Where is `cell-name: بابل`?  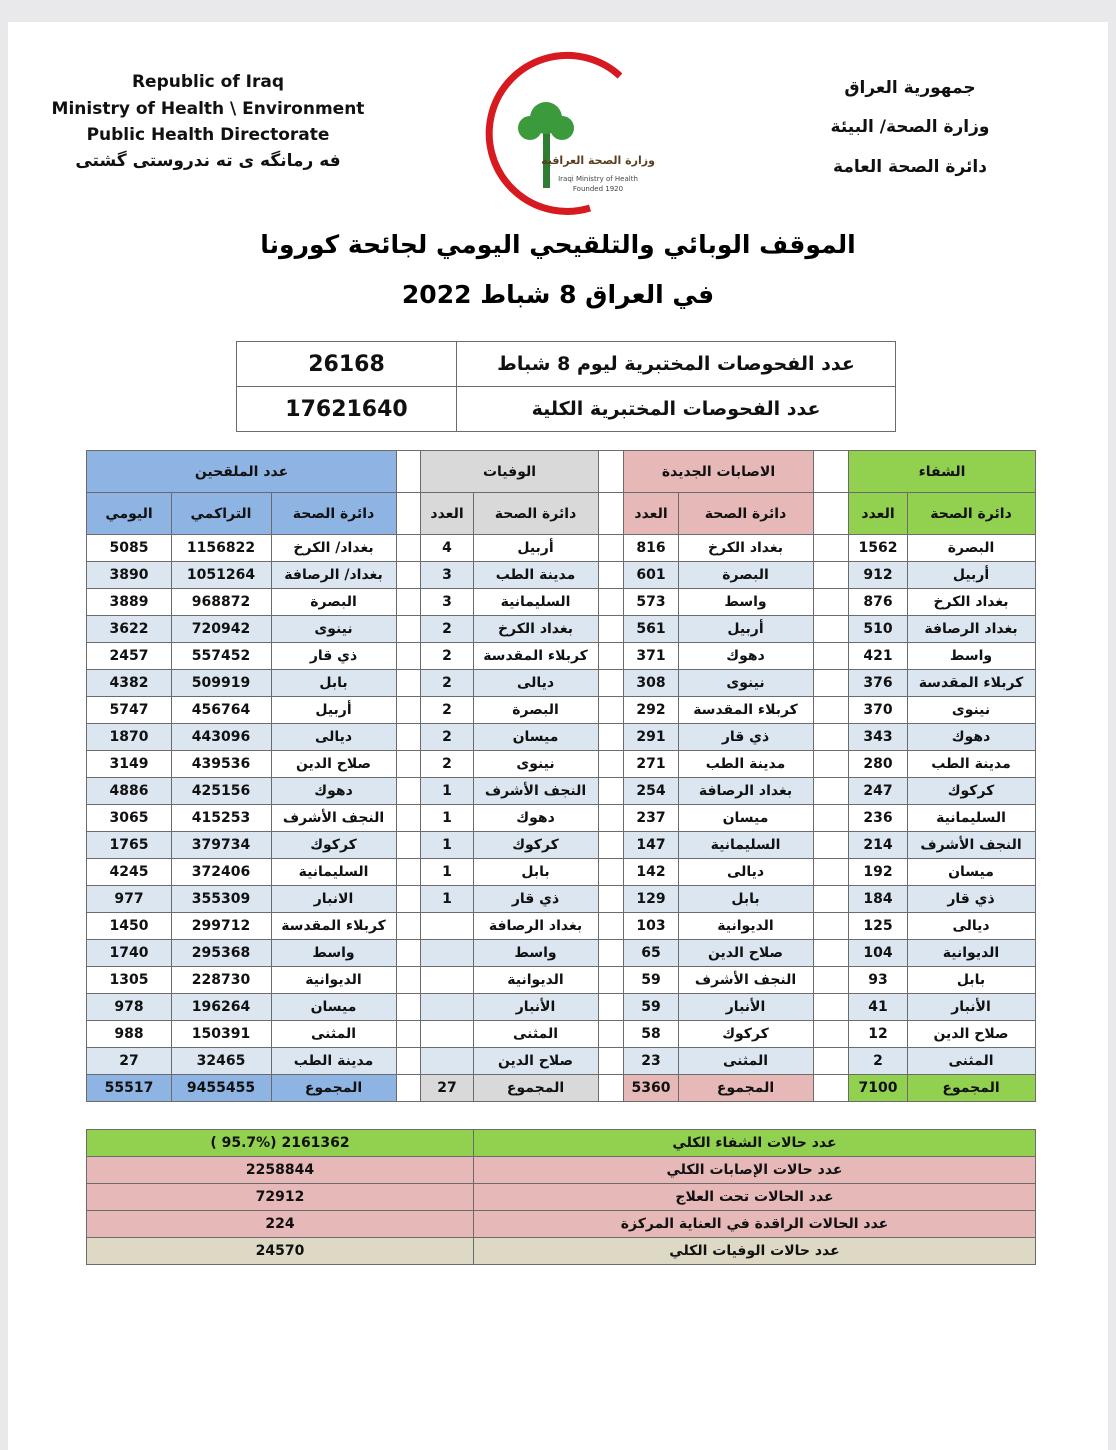 cell-name: بابل is located at coordinates (333, 683).